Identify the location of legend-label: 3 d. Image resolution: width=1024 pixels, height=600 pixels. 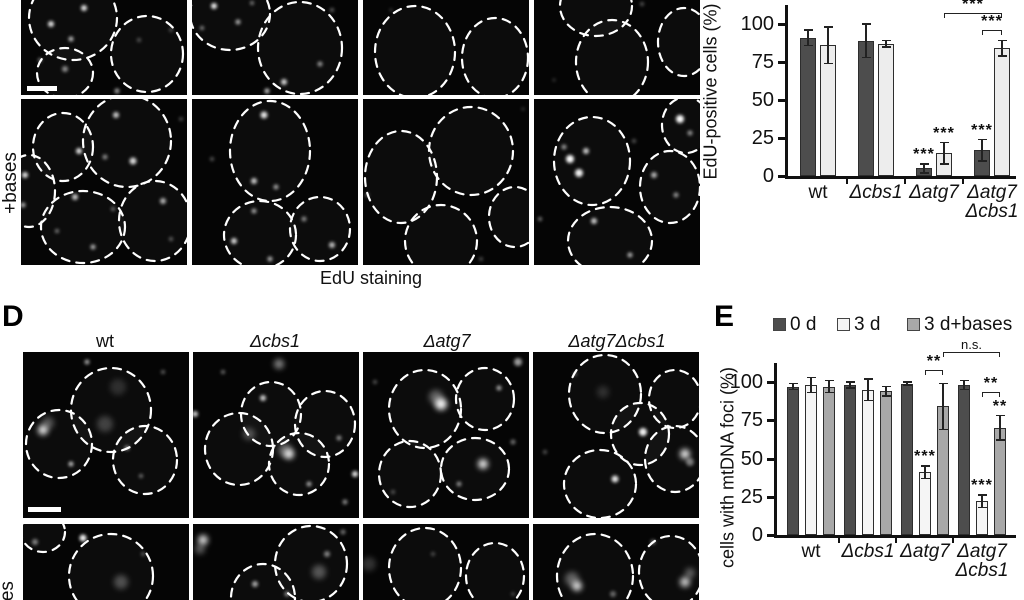
(867, 324).